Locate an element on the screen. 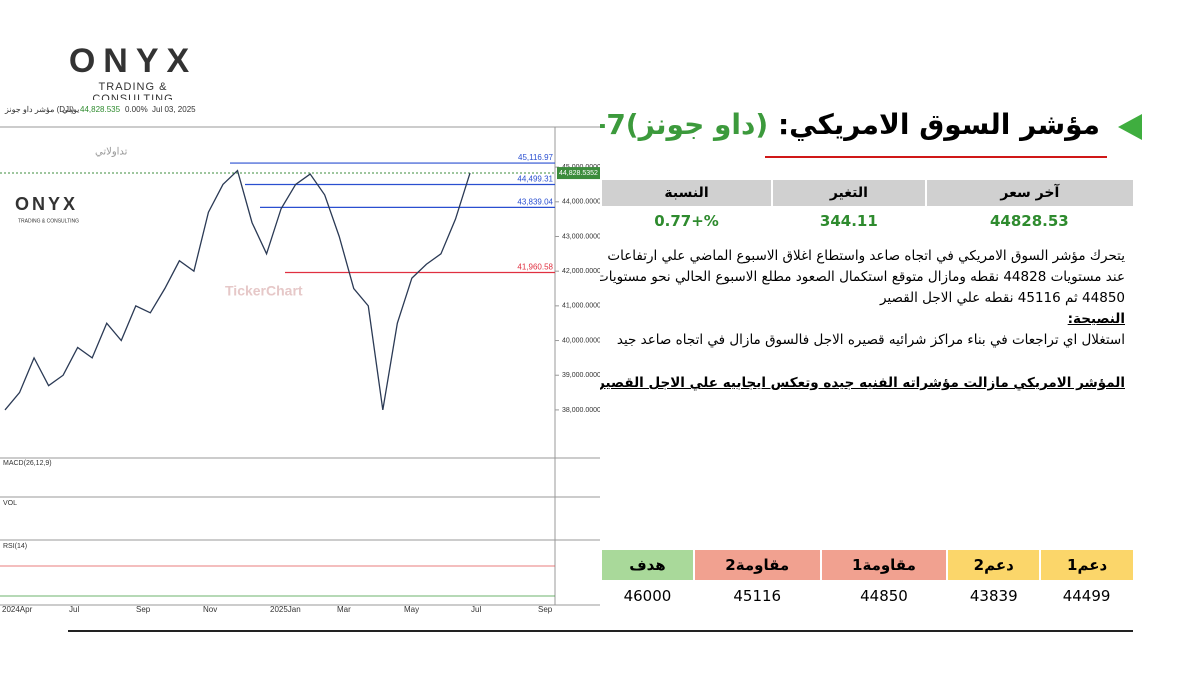 The image size is (1200, 675). brand: تداولاتي is located at coordinates (111, 152).